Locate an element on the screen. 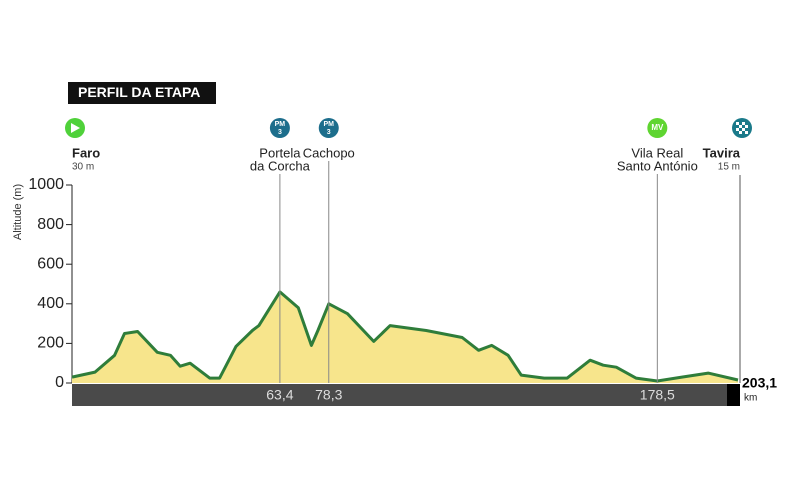 Image resolution: width=800 pixels, height=484 pixels. km-label: 178,5 is located at coordinates (657, 395).